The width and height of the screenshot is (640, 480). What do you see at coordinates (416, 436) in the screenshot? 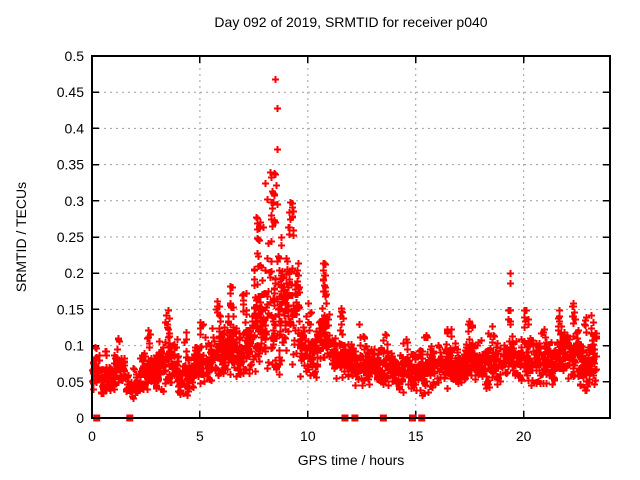
I see `svg-text: 15` at bounding box center [416, 436].